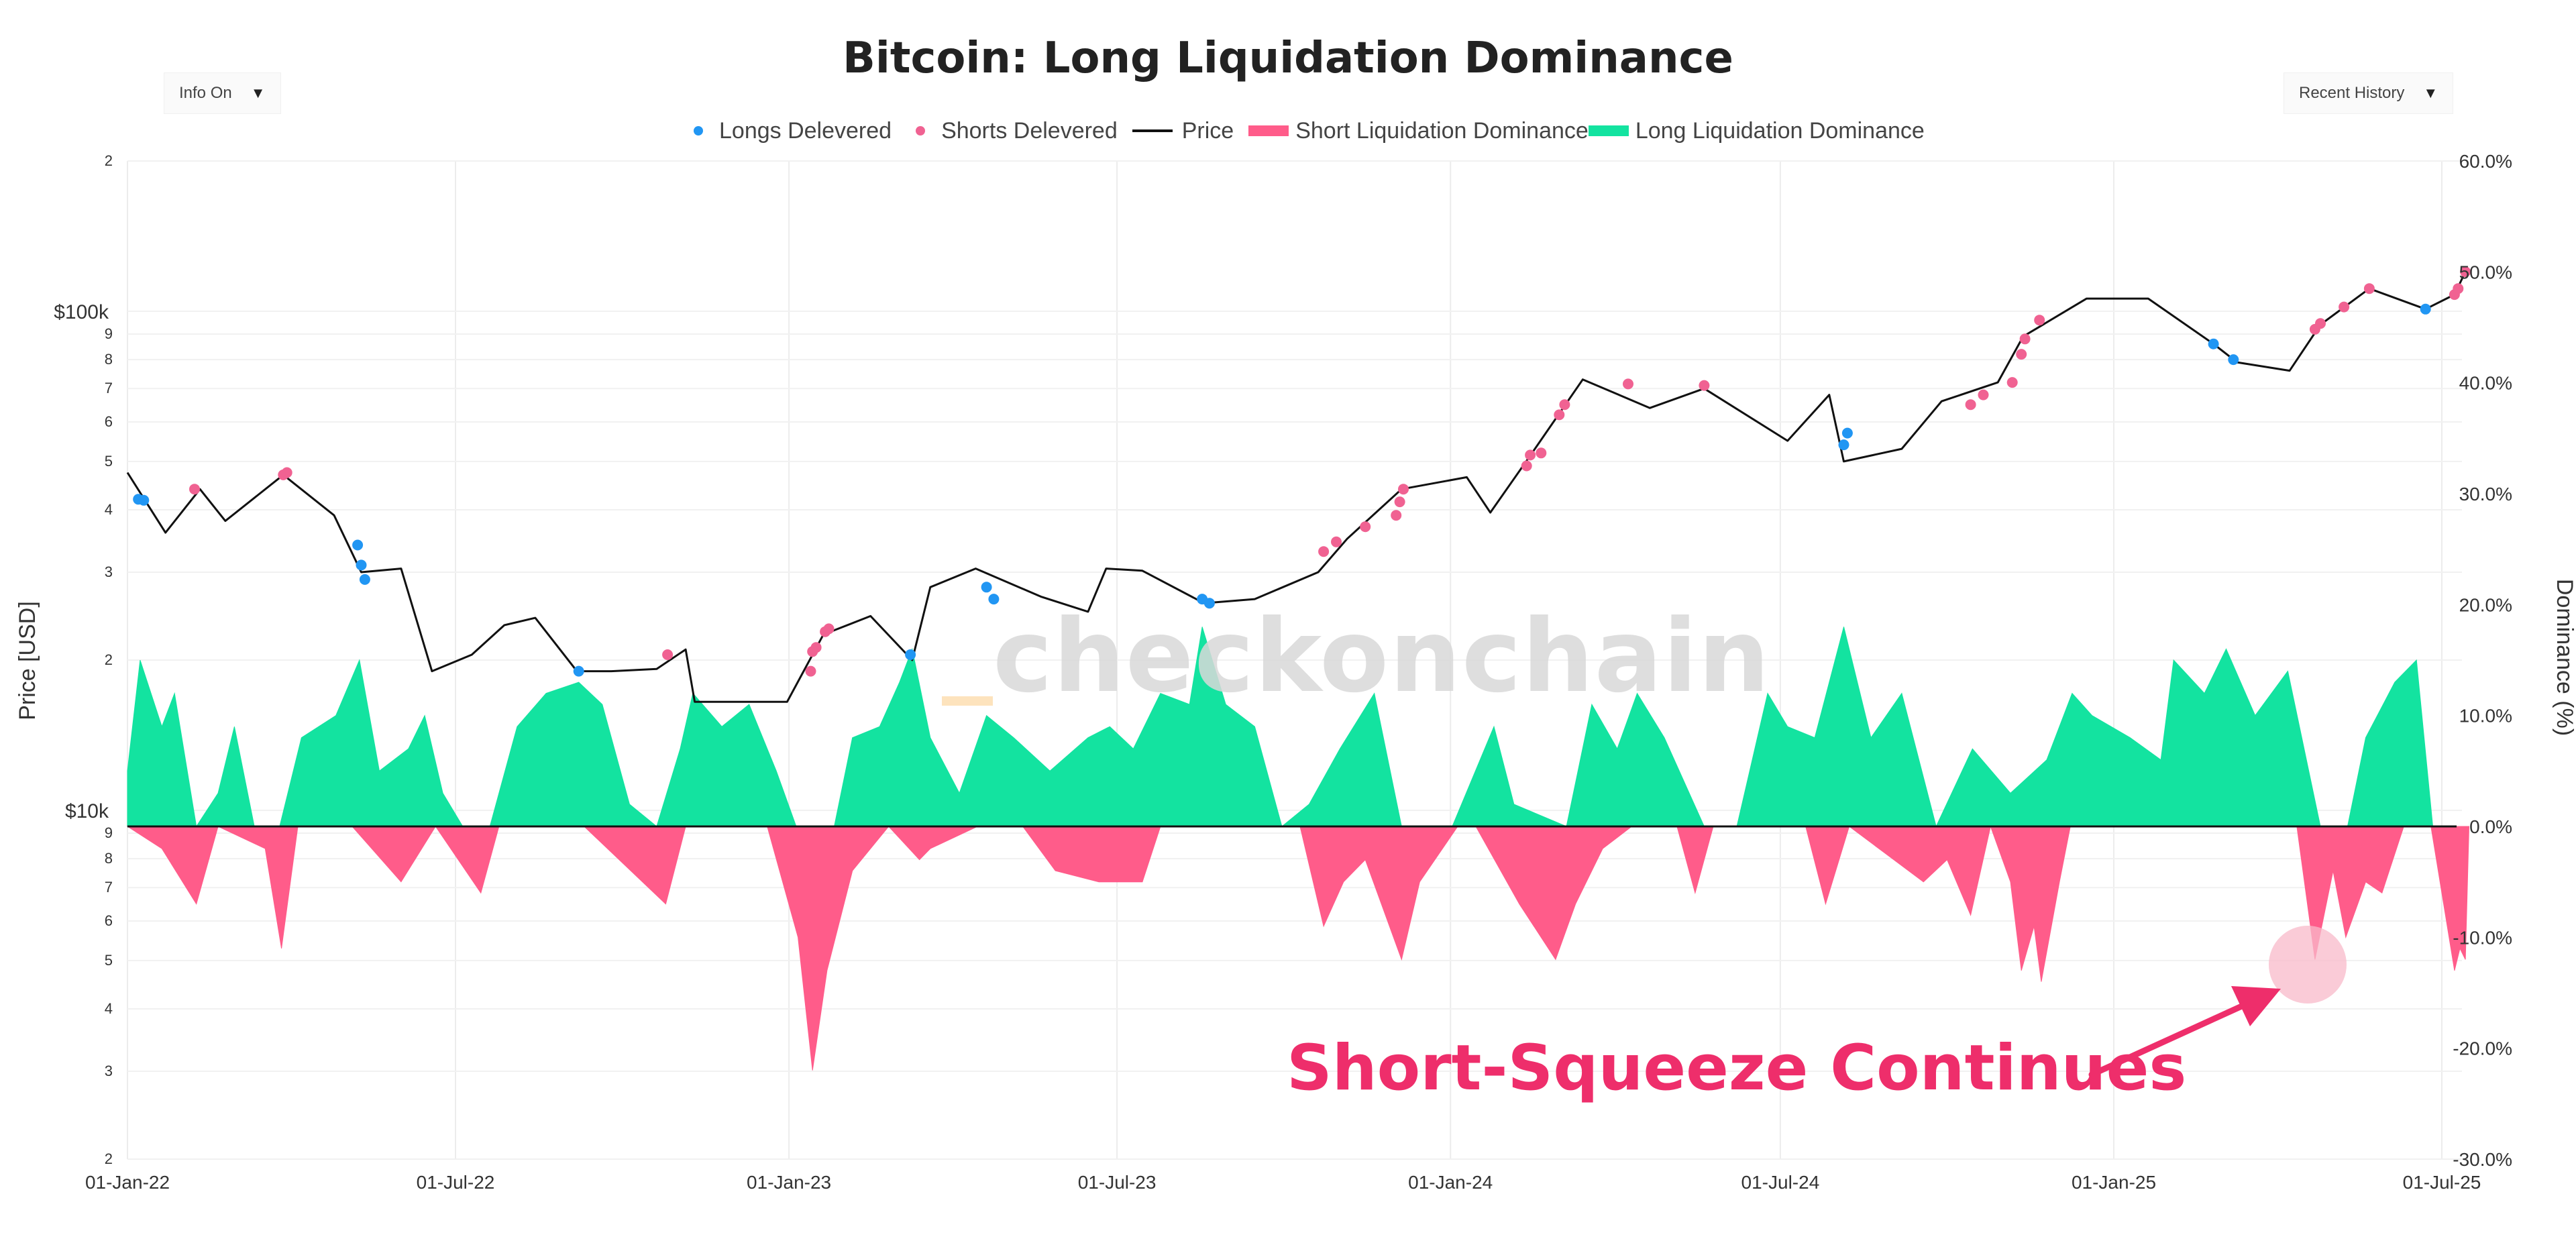 Image resolution: width=2576 pixels, height=1245 pixels. Describe the element at coordinates (1288, 58) in the screenshot. I see `chart-title: Bitcoin: Long Liquidation Dominance` at that location.